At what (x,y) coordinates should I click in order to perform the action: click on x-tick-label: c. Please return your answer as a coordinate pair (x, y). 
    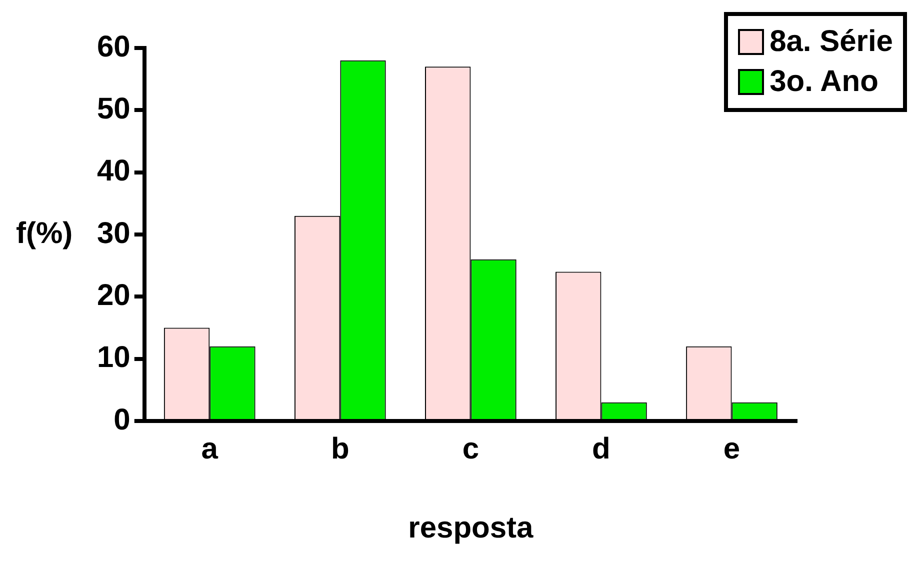
    Looking at the image, I should click on (471, 449).